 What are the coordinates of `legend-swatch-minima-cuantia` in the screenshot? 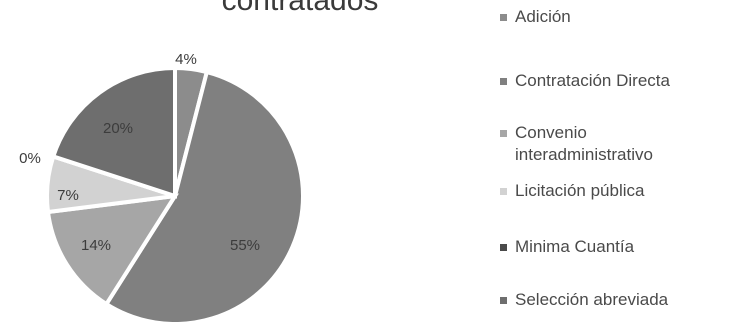 It's located at (503, 247).